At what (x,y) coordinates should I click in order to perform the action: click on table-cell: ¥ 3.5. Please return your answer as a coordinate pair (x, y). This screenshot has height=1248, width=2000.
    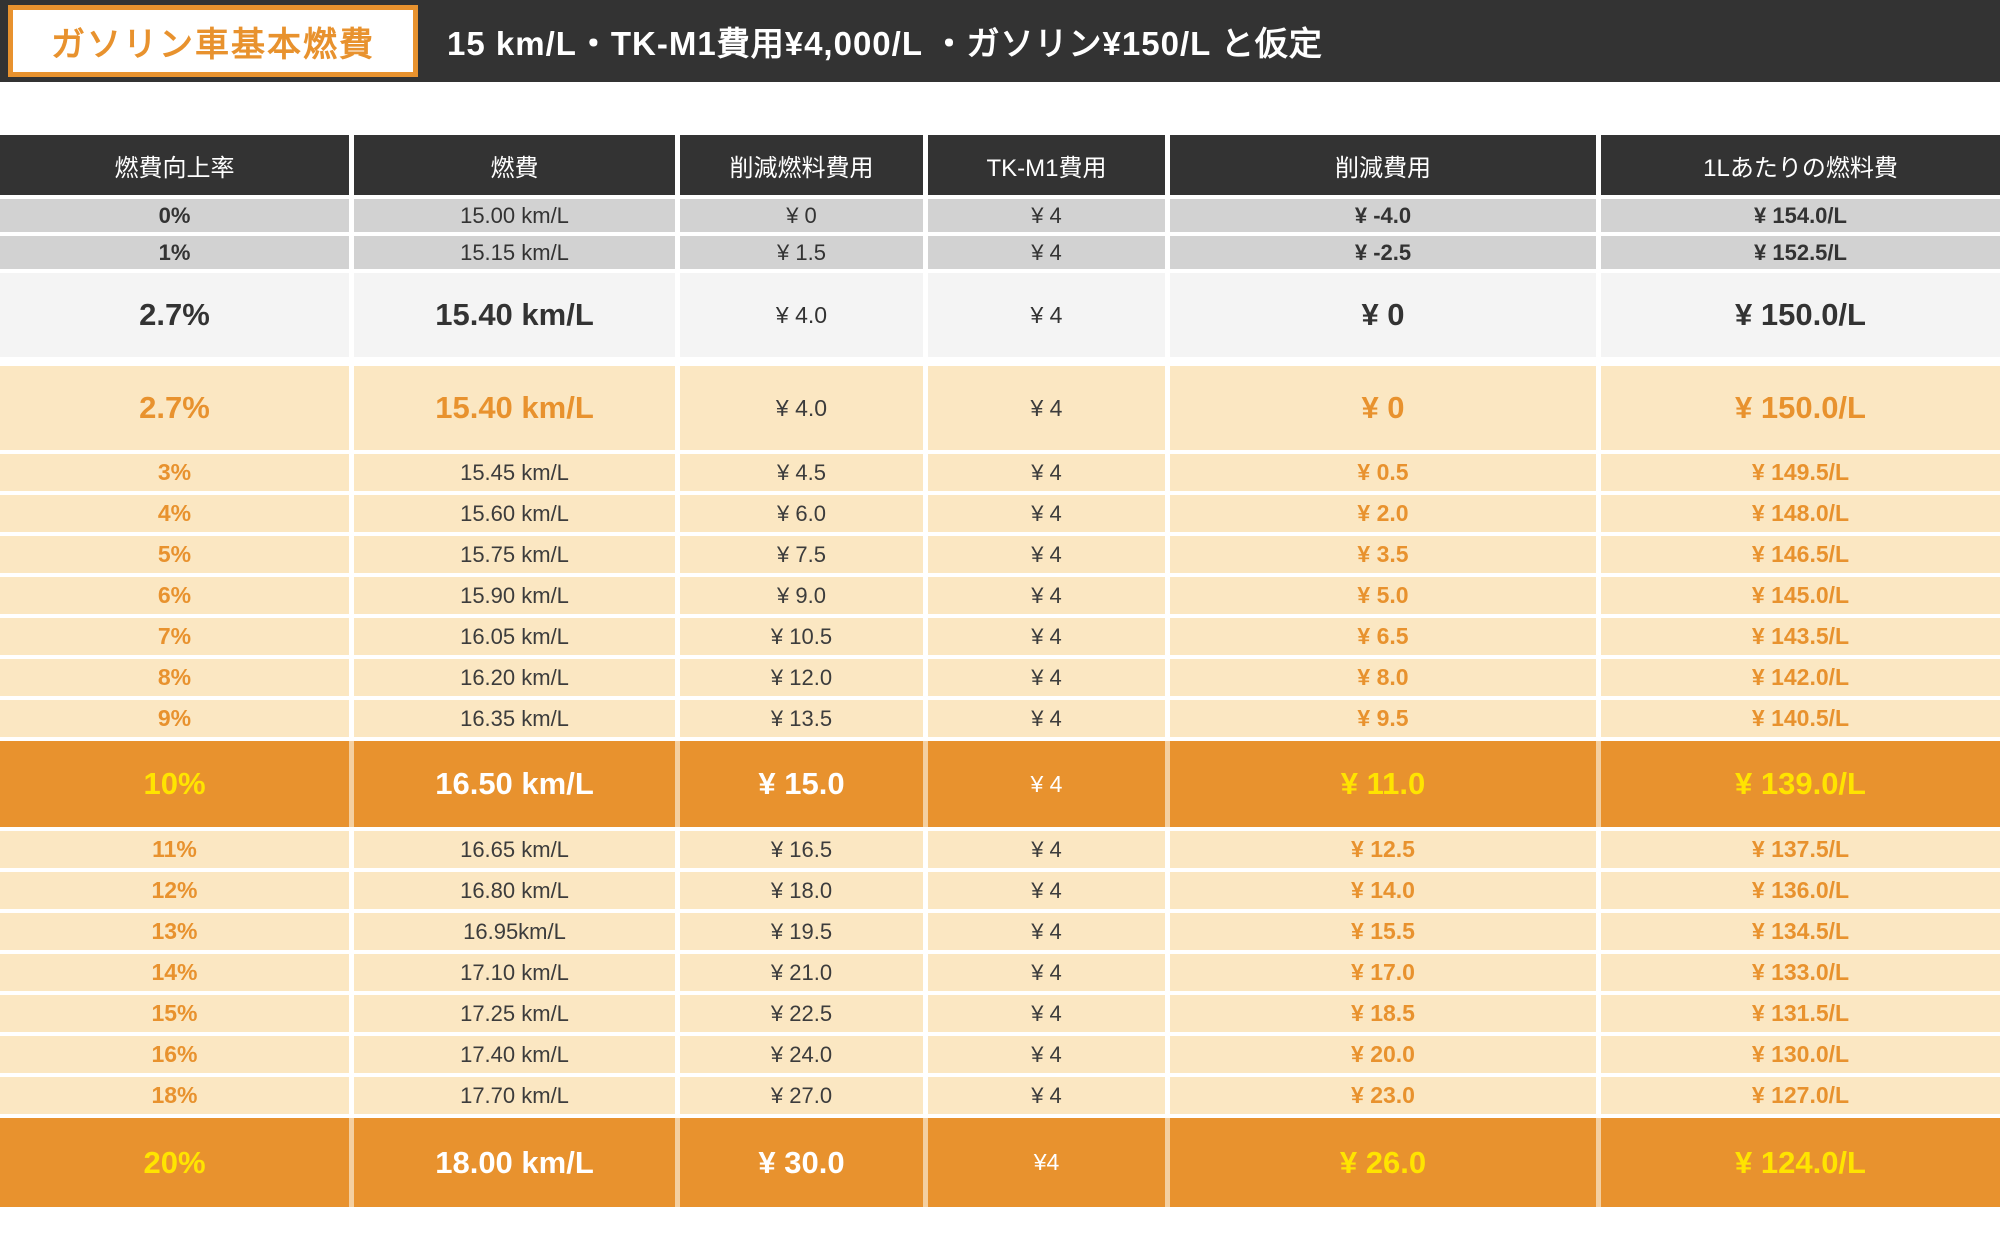
    Looking at the image, I should click on (1383, 554).